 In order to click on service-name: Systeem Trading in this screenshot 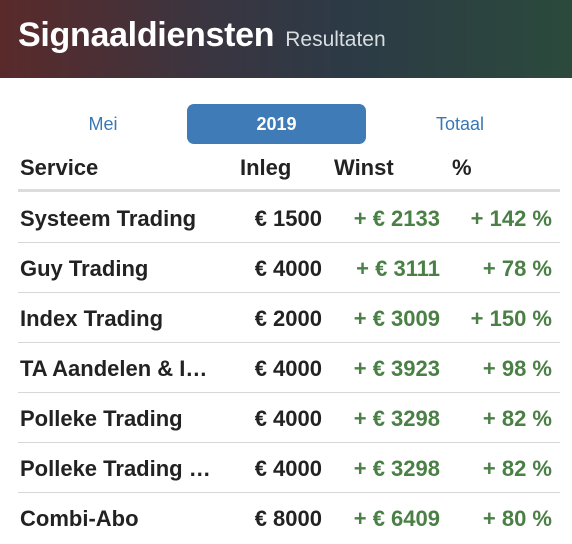, I will do `click(108, 218)`.